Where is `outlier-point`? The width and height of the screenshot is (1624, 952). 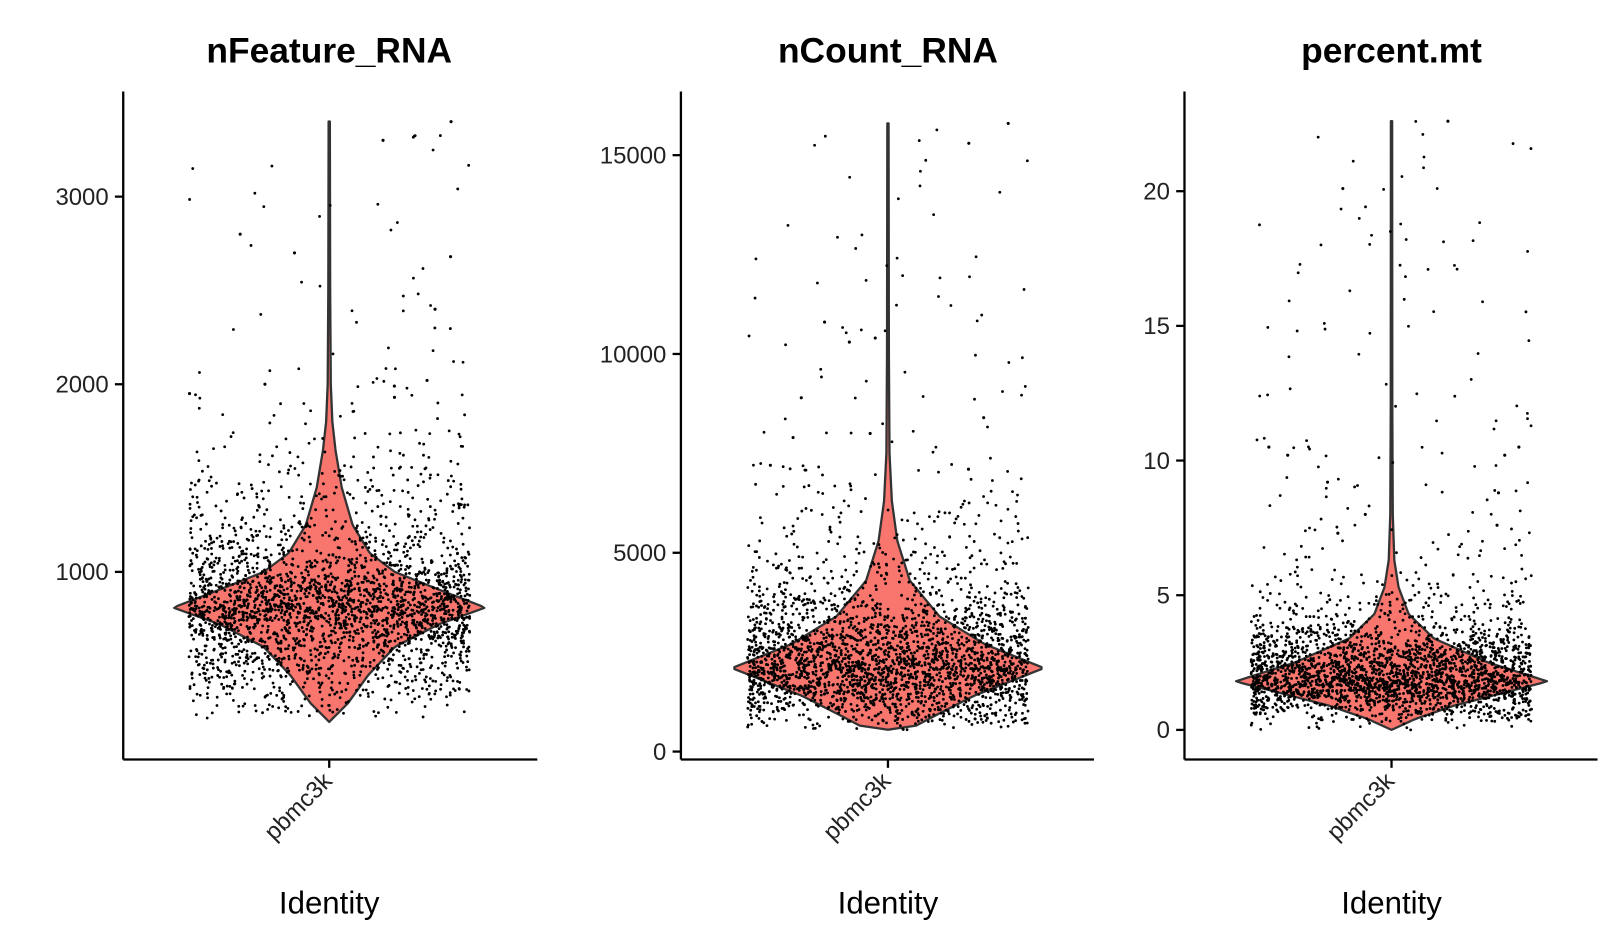
outlier-point is located at coordinates (427, 380).